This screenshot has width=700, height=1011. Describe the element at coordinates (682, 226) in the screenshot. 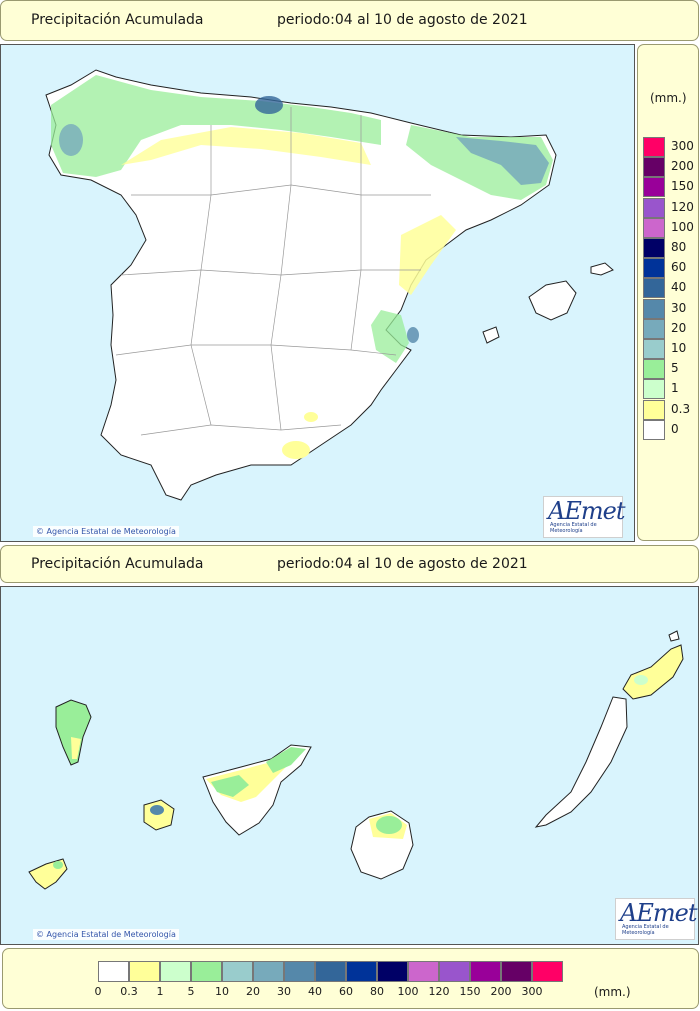

I see `legend-label-100: 100` at that location.